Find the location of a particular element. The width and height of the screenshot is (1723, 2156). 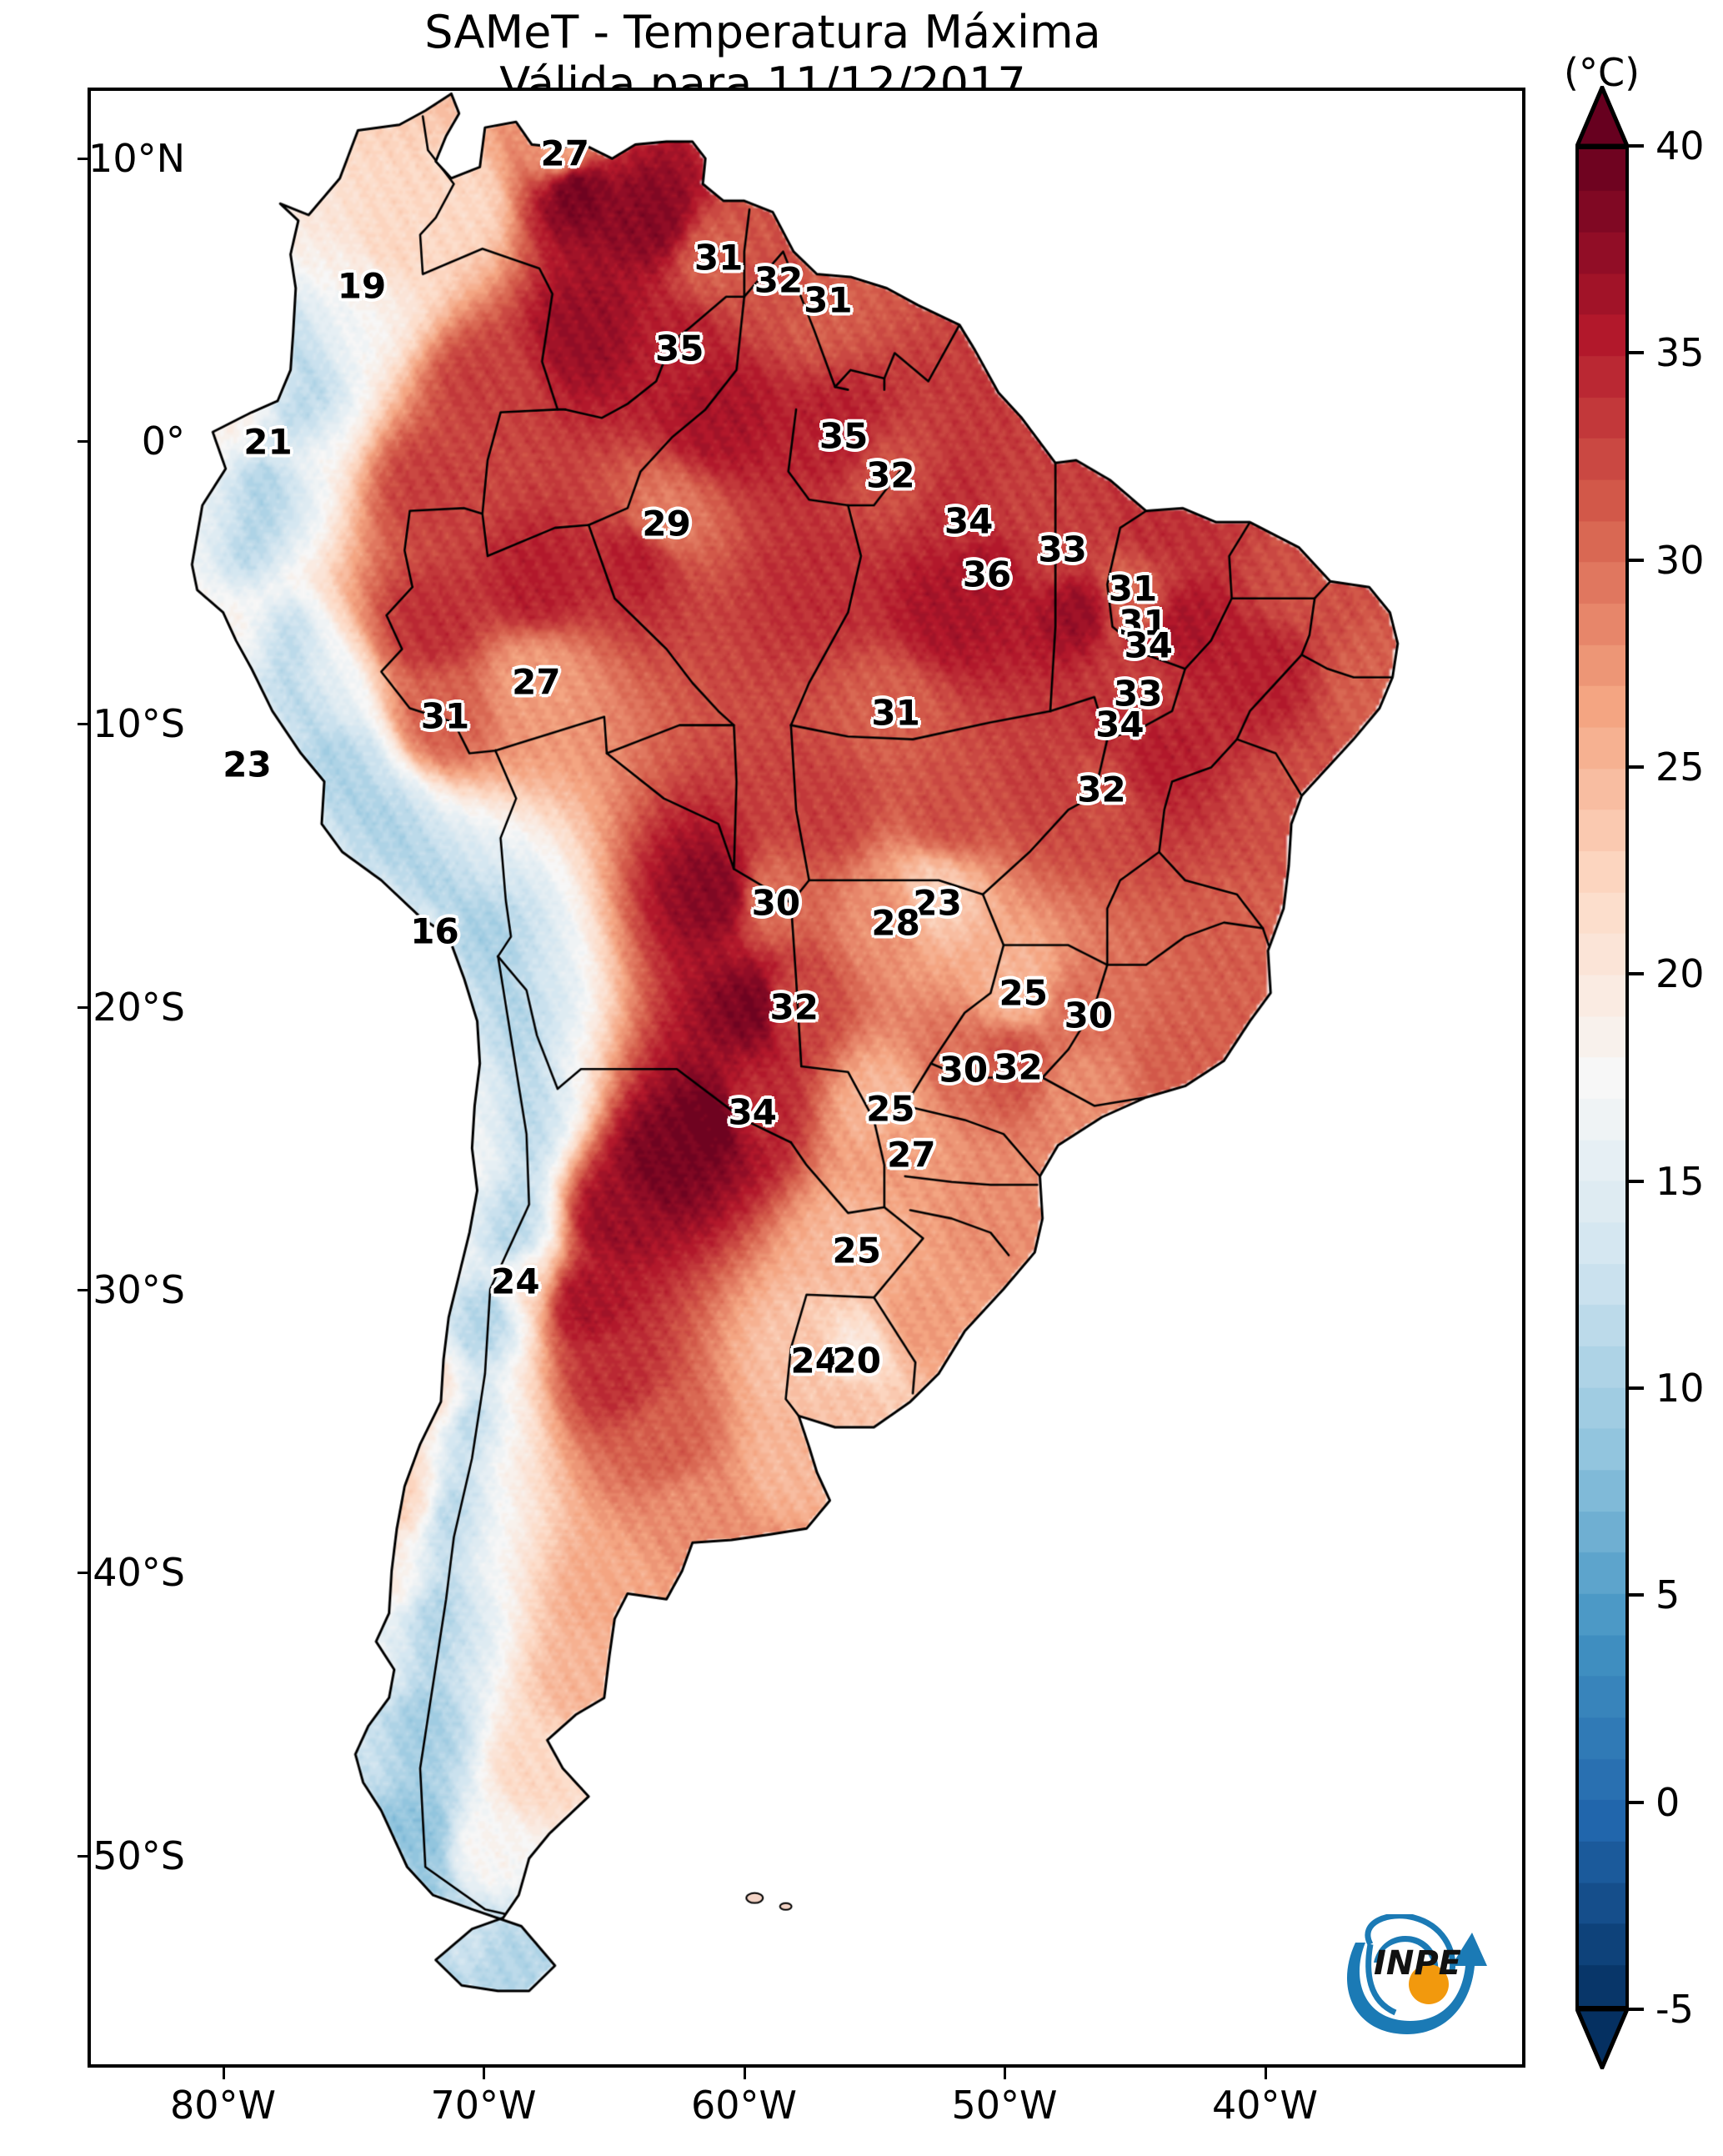

colorbar-tick-label-2: 30 is located at coordinates (1680, 560).